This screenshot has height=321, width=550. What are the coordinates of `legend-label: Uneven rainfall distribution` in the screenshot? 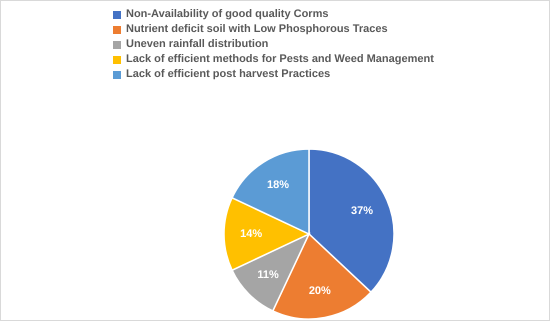 It's located at (197, 44).